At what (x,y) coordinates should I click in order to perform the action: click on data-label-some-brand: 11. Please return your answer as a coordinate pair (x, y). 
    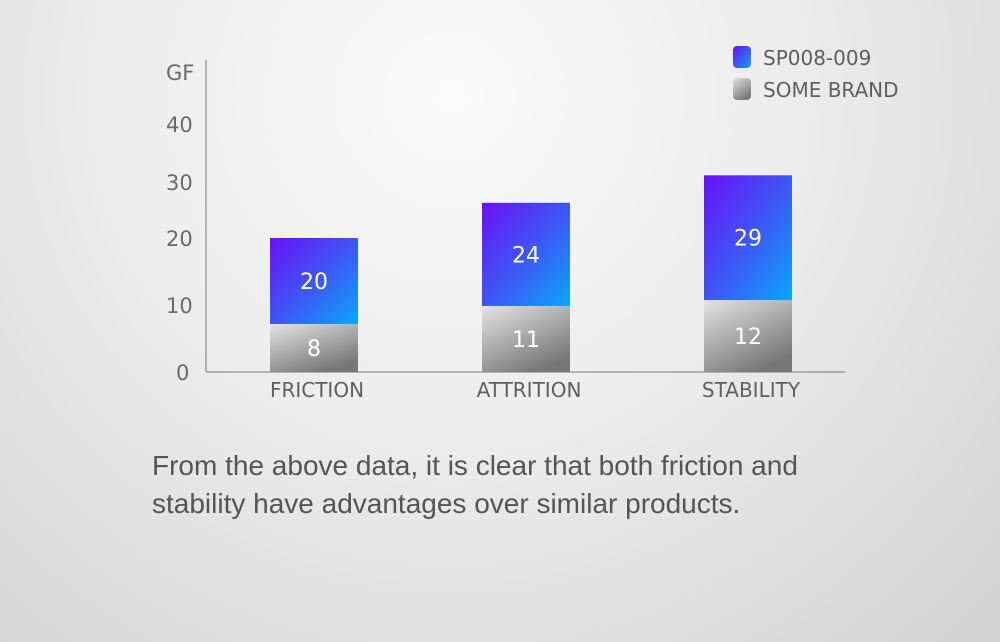
    Looking at the image, I should click on (526, 340).